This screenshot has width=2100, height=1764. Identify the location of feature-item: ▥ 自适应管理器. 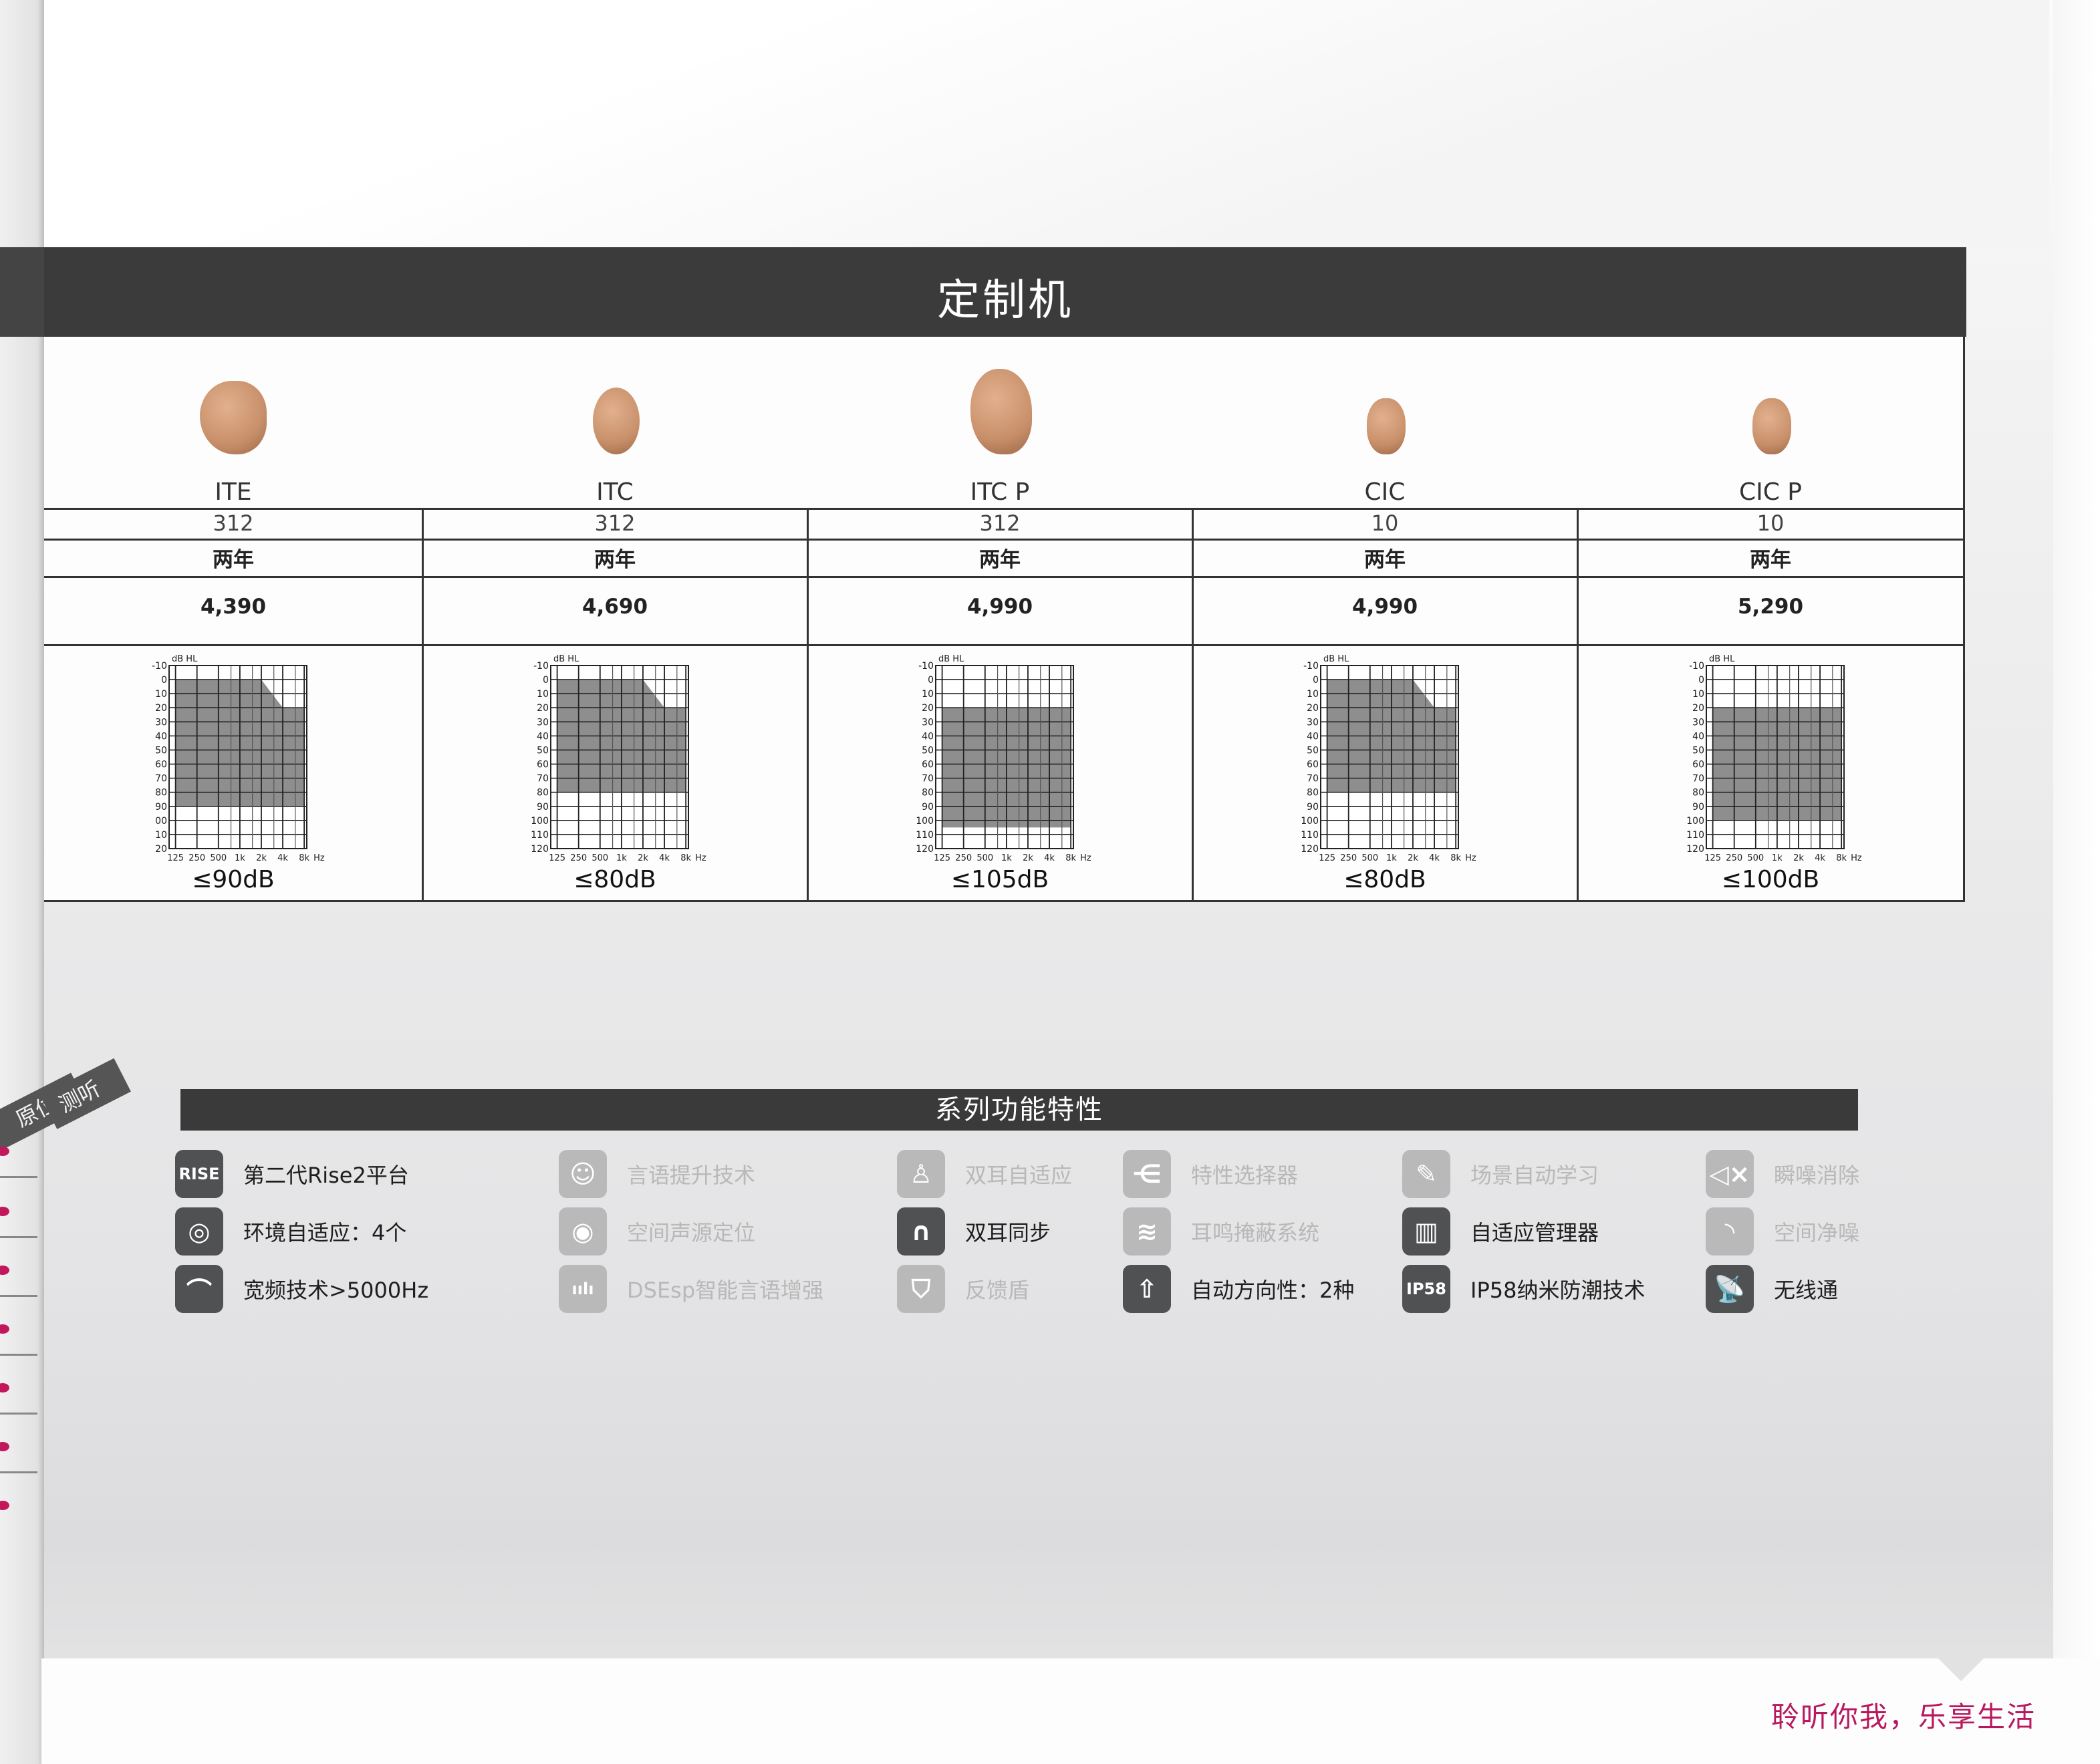
(1501, 1232).